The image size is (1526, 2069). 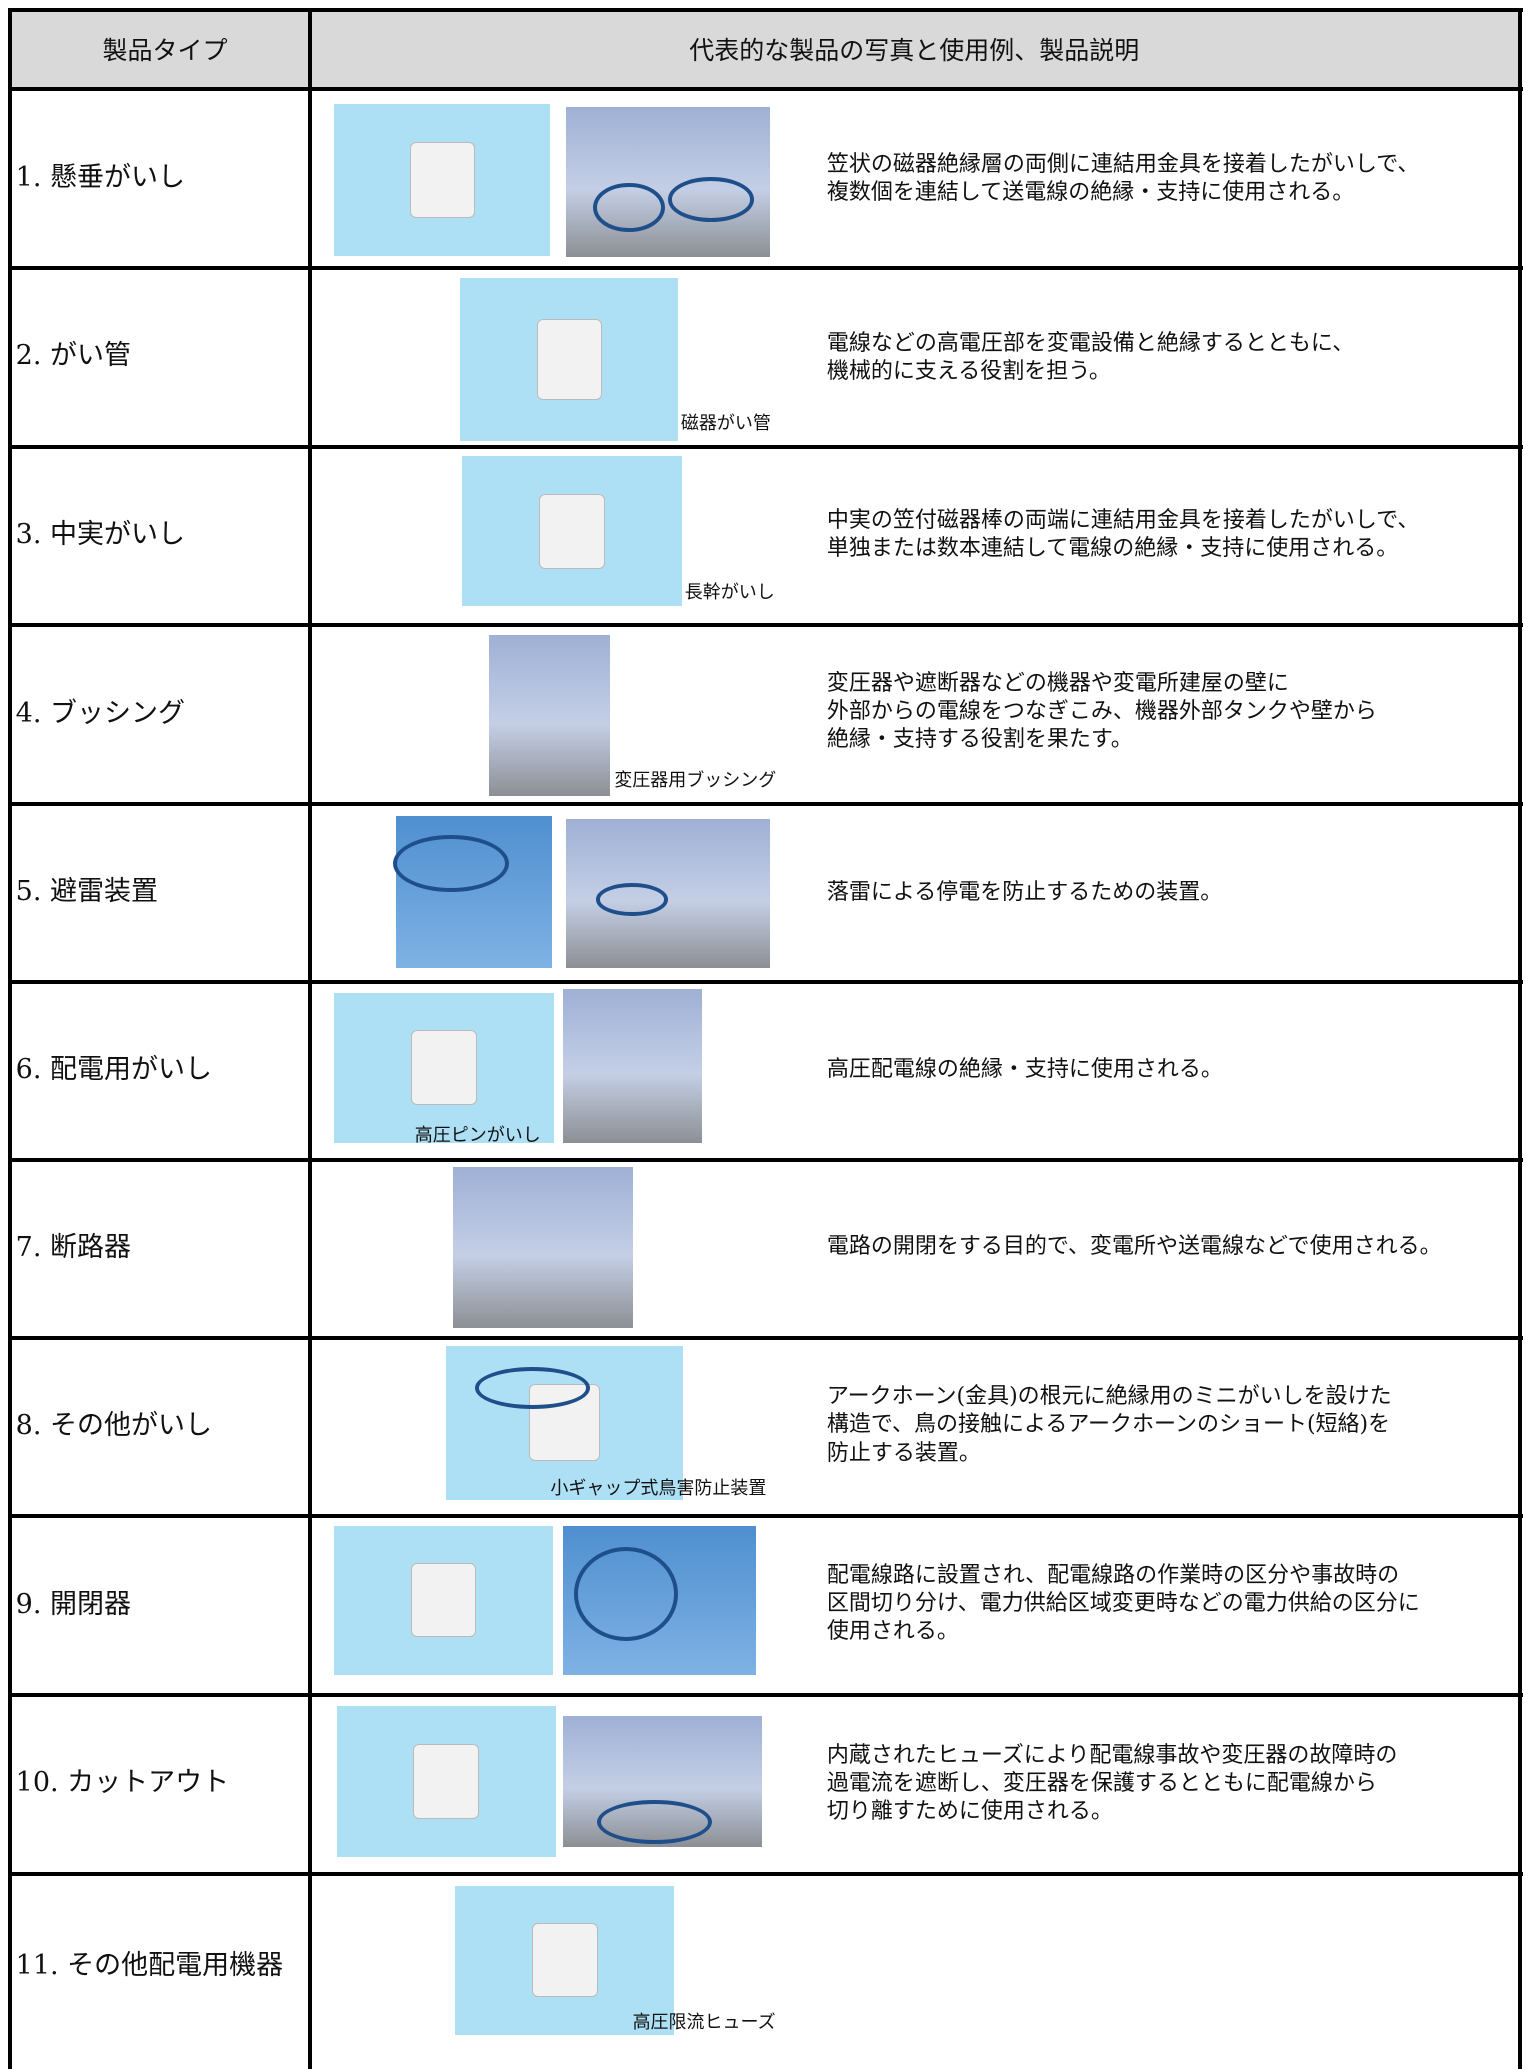 I want to click on photo-caption: 高圧限流ヒューズ, so click(x=704, y=2022).